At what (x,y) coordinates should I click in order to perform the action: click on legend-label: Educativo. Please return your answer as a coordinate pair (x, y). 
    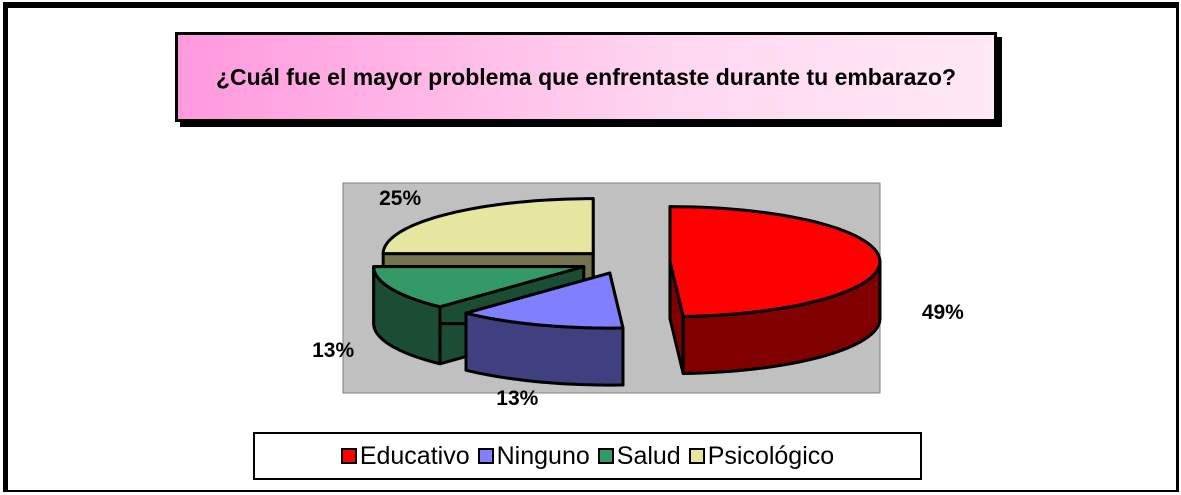
    Looking at the image, I should click on (414, 455).